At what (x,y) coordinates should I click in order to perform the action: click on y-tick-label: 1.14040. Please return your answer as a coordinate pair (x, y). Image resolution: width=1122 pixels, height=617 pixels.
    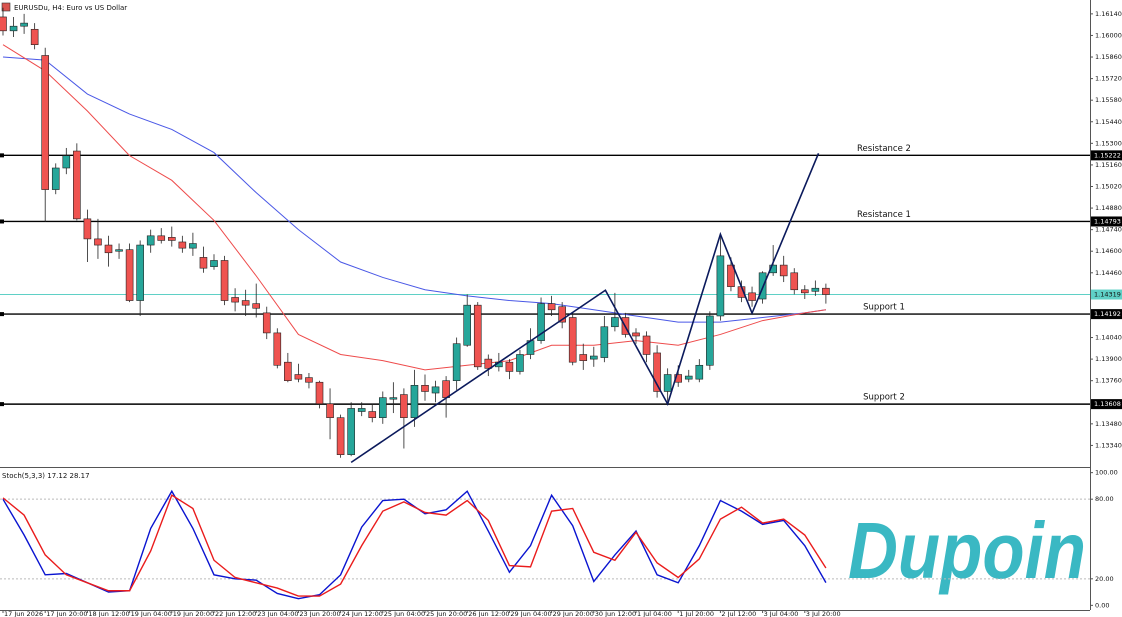
    Looking at the image, I should click on (1108, 338).